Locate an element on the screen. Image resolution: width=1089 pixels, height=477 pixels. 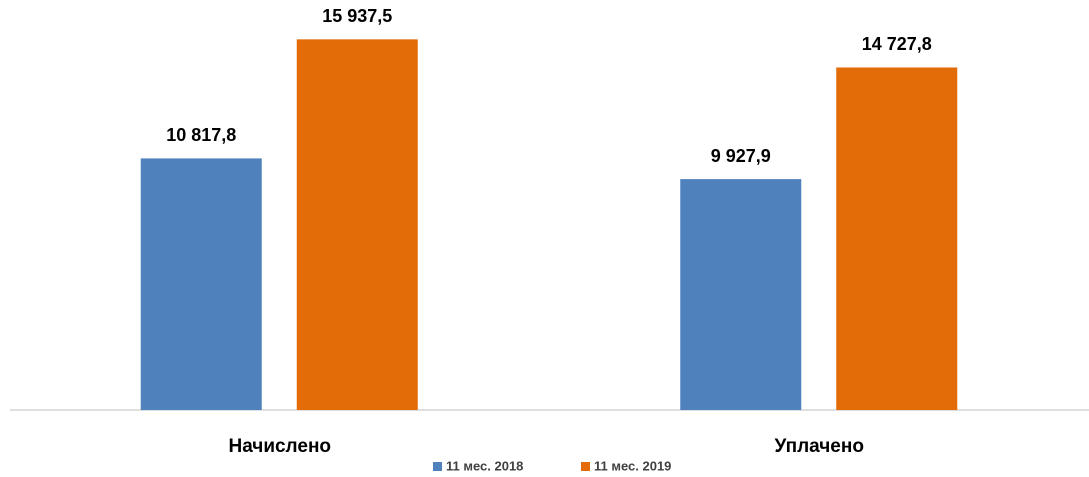
x-tick-label: Уплачено is located at coordinates (819, 446).